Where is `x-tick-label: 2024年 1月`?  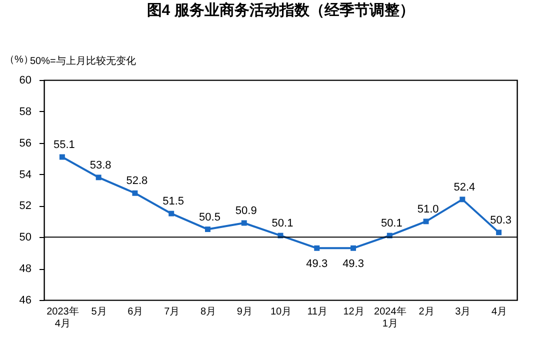 x-tick-label: 2024年 1月 is located at coordinates (390, 318).